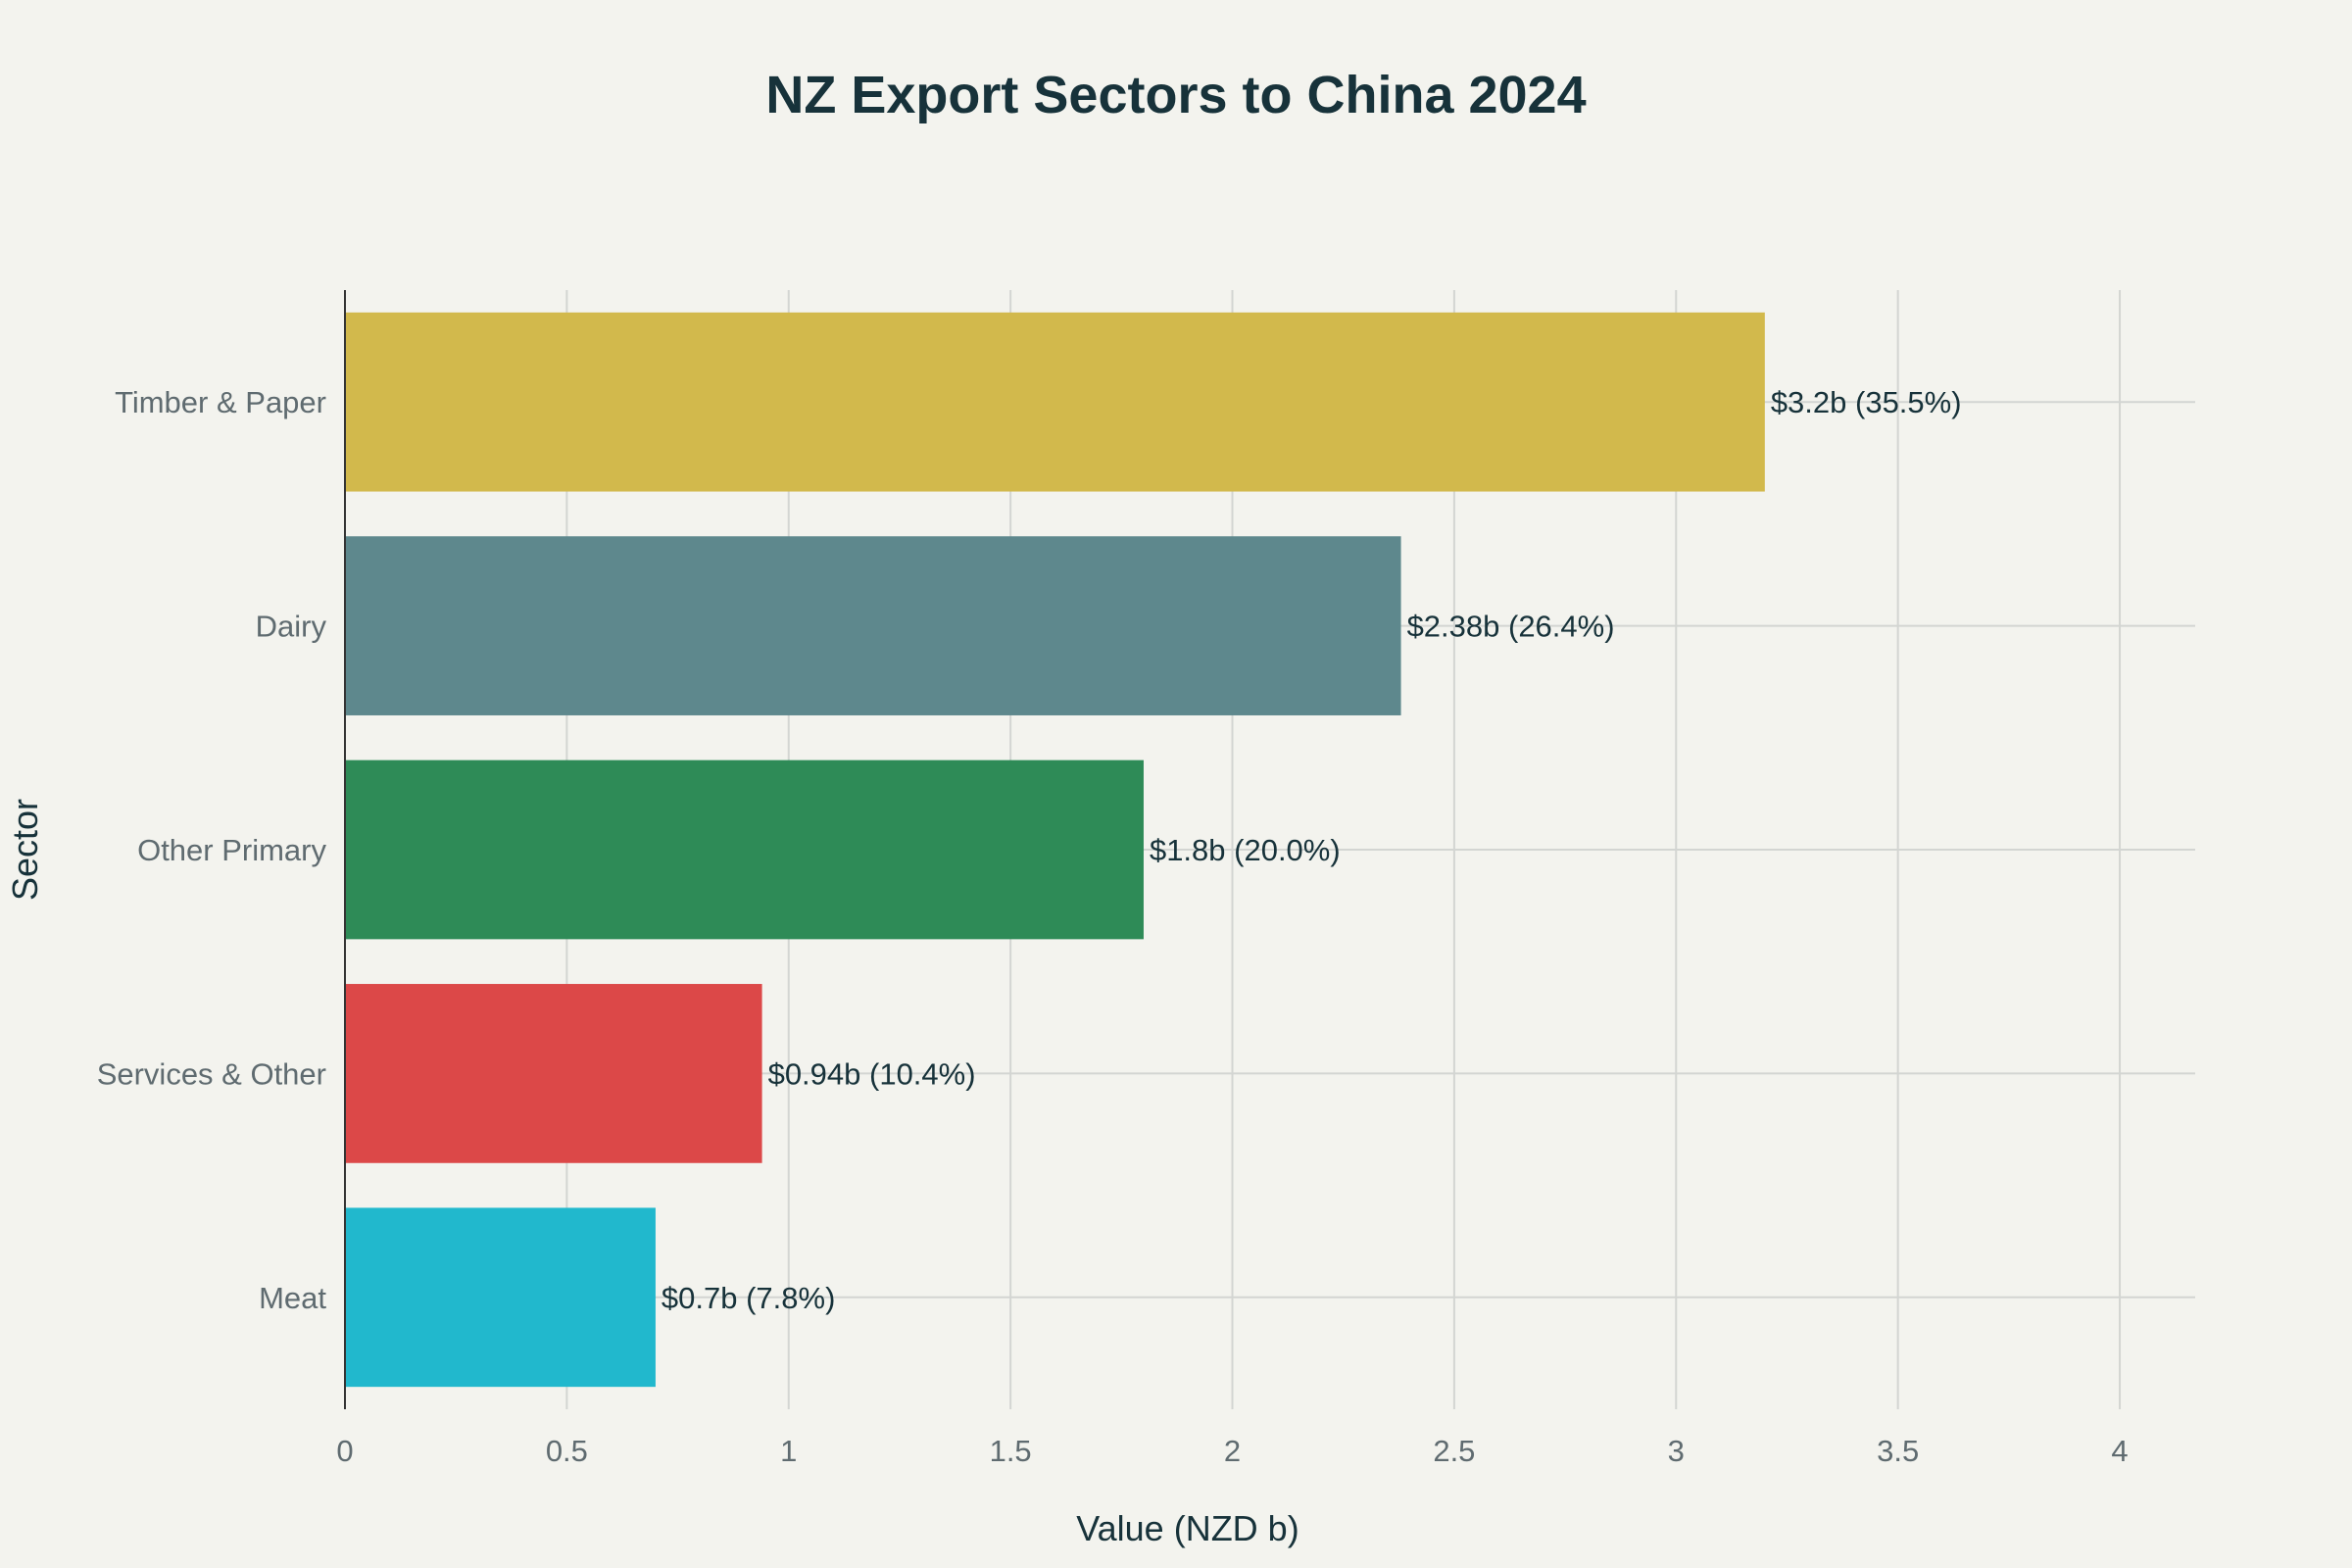 This screenshot has width=2352, height=1568. Describe the element at coordinates (1454, 1451) in the screenshot. I see `x-tick-label: 2.5` at that location.